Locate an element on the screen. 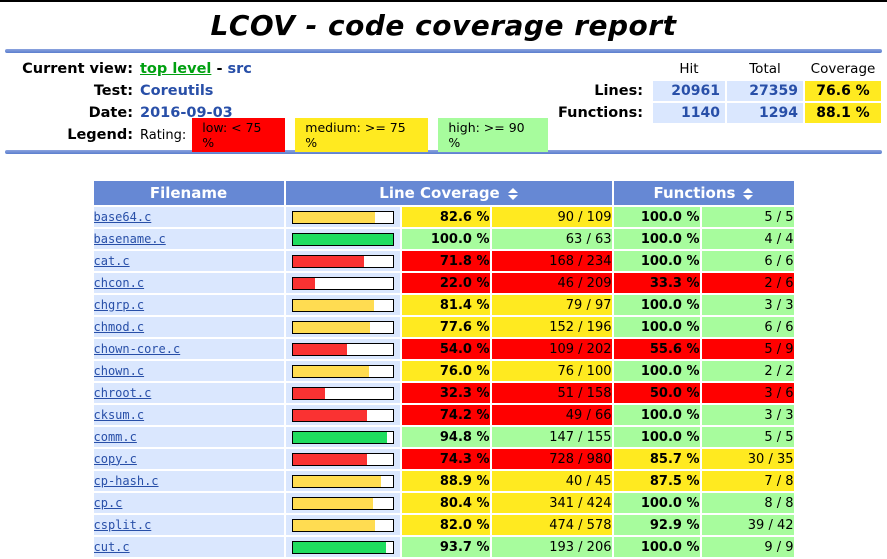 This screenshot has width=887, height=559. line-coverage-percent: 81.4 % is located at coordinates (445, 305).